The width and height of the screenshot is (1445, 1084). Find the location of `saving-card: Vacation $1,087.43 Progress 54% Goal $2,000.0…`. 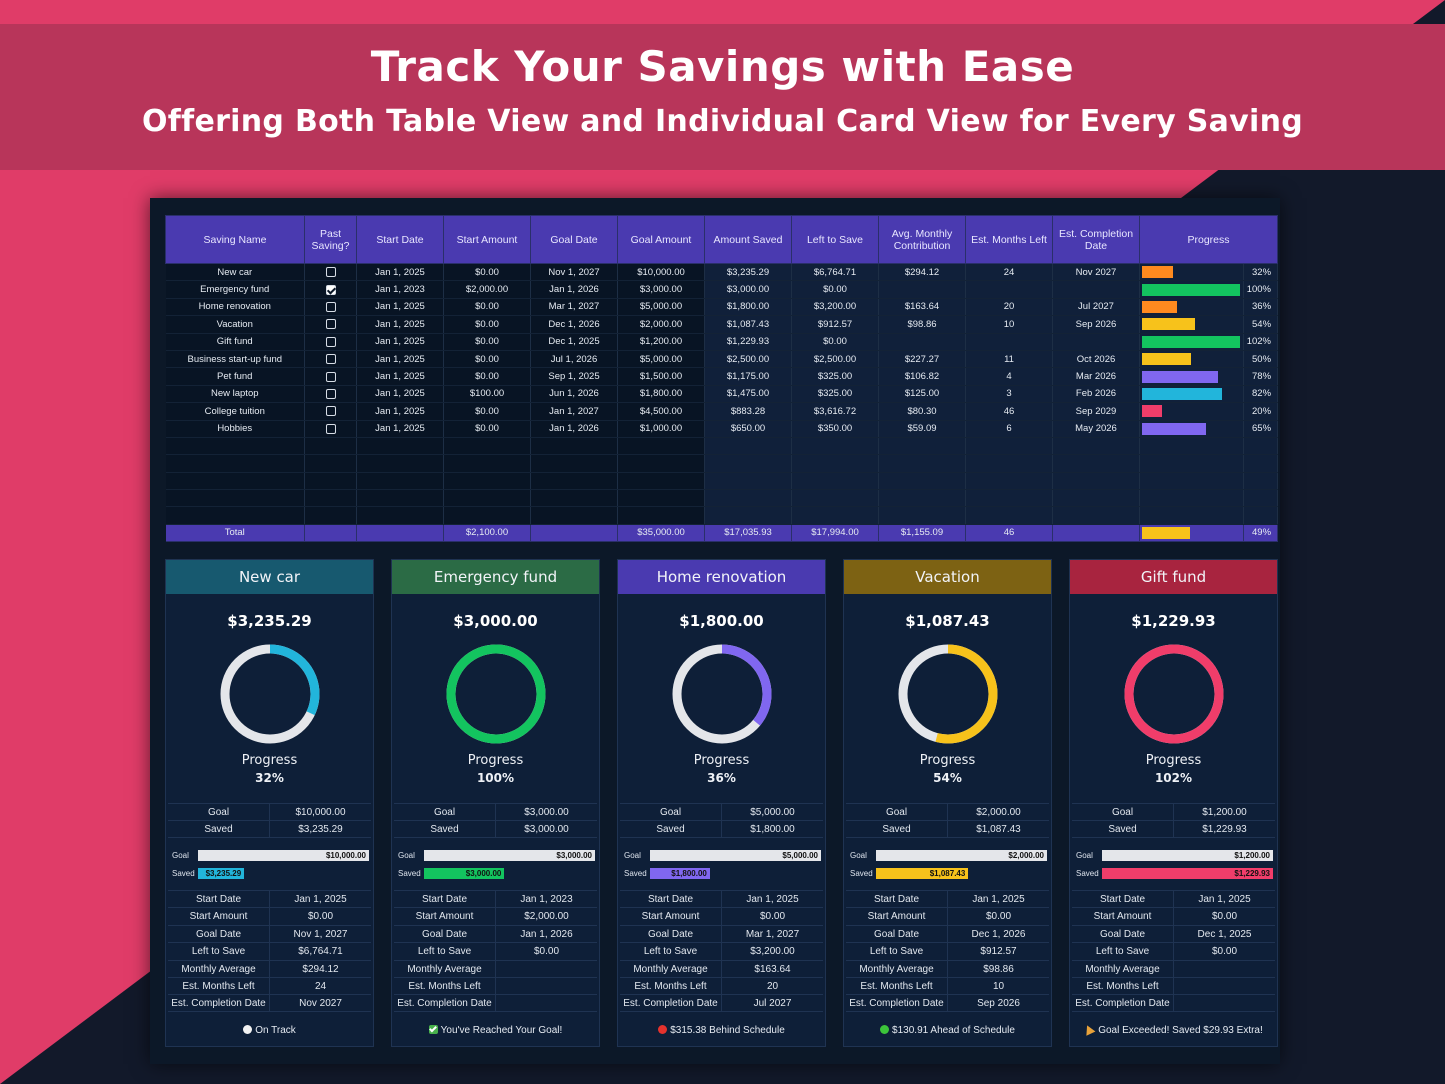

saving-card: Vacation $1,087.43 Progress 54% Goal $2,000.0… is located at coordinates (947, 803).